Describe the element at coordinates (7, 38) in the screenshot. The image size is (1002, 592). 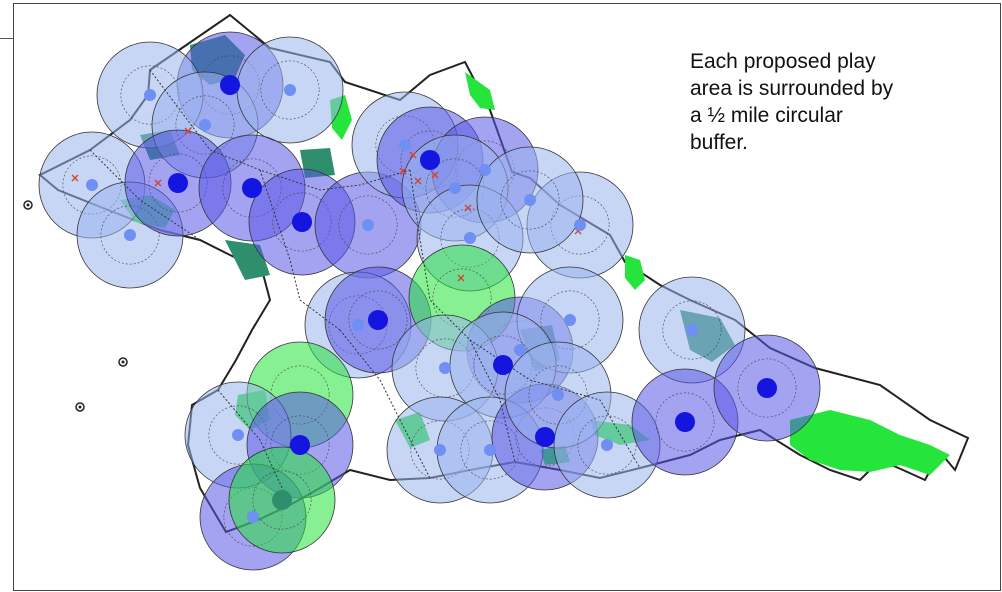
I see `frame-tick` at that location.